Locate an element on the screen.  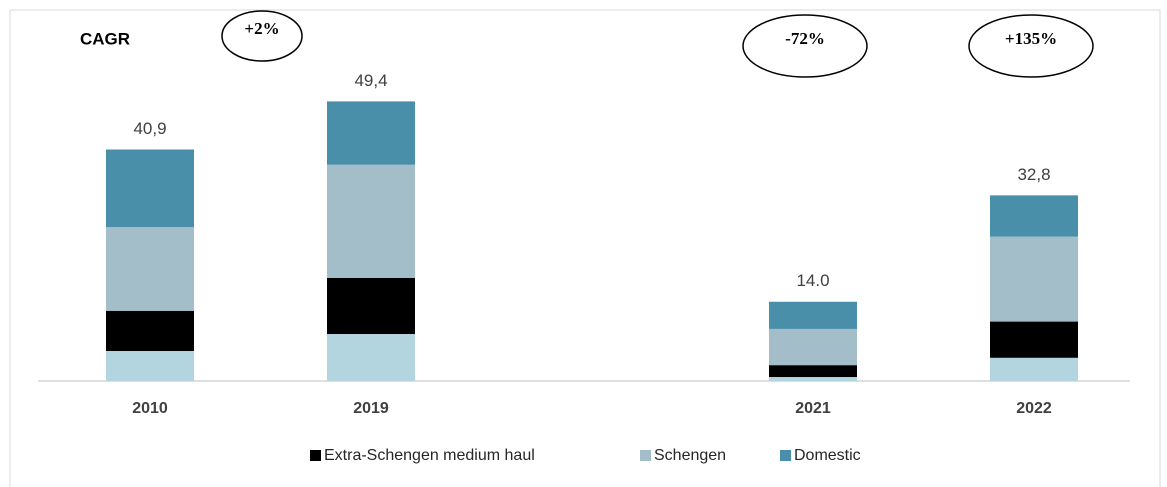
legend-label: Extra-Schengen medium haul is located at coordinates (429, 455).